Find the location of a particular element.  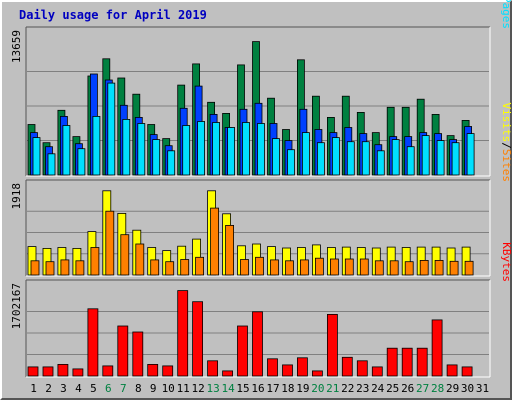

legend-entry: Pages is located at coordinates (506, 14).